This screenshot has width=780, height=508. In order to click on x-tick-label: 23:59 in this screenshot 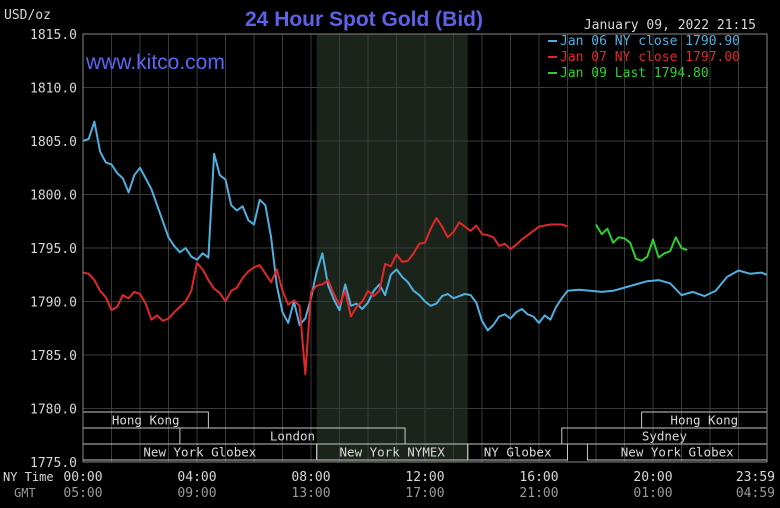, I will do `click(755, 477)`.